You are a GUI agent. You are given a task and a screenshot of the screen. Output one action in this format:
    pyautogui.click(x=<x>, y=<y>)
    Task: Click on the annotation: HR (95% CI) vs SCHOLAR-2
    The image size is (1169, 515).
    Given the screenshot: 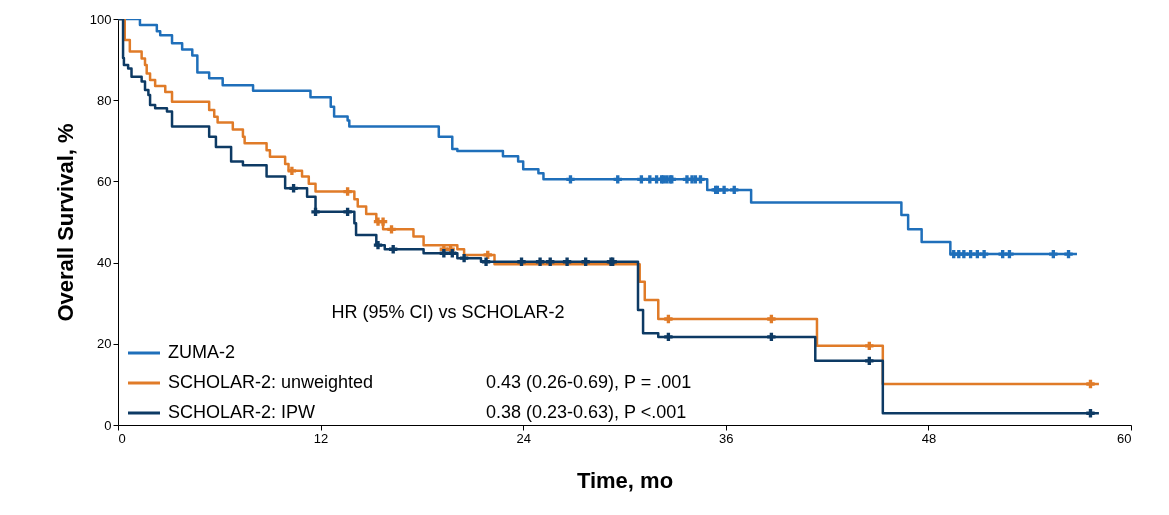 What is the action you would take?
    pyautogui.click(x=448, y=312)
    